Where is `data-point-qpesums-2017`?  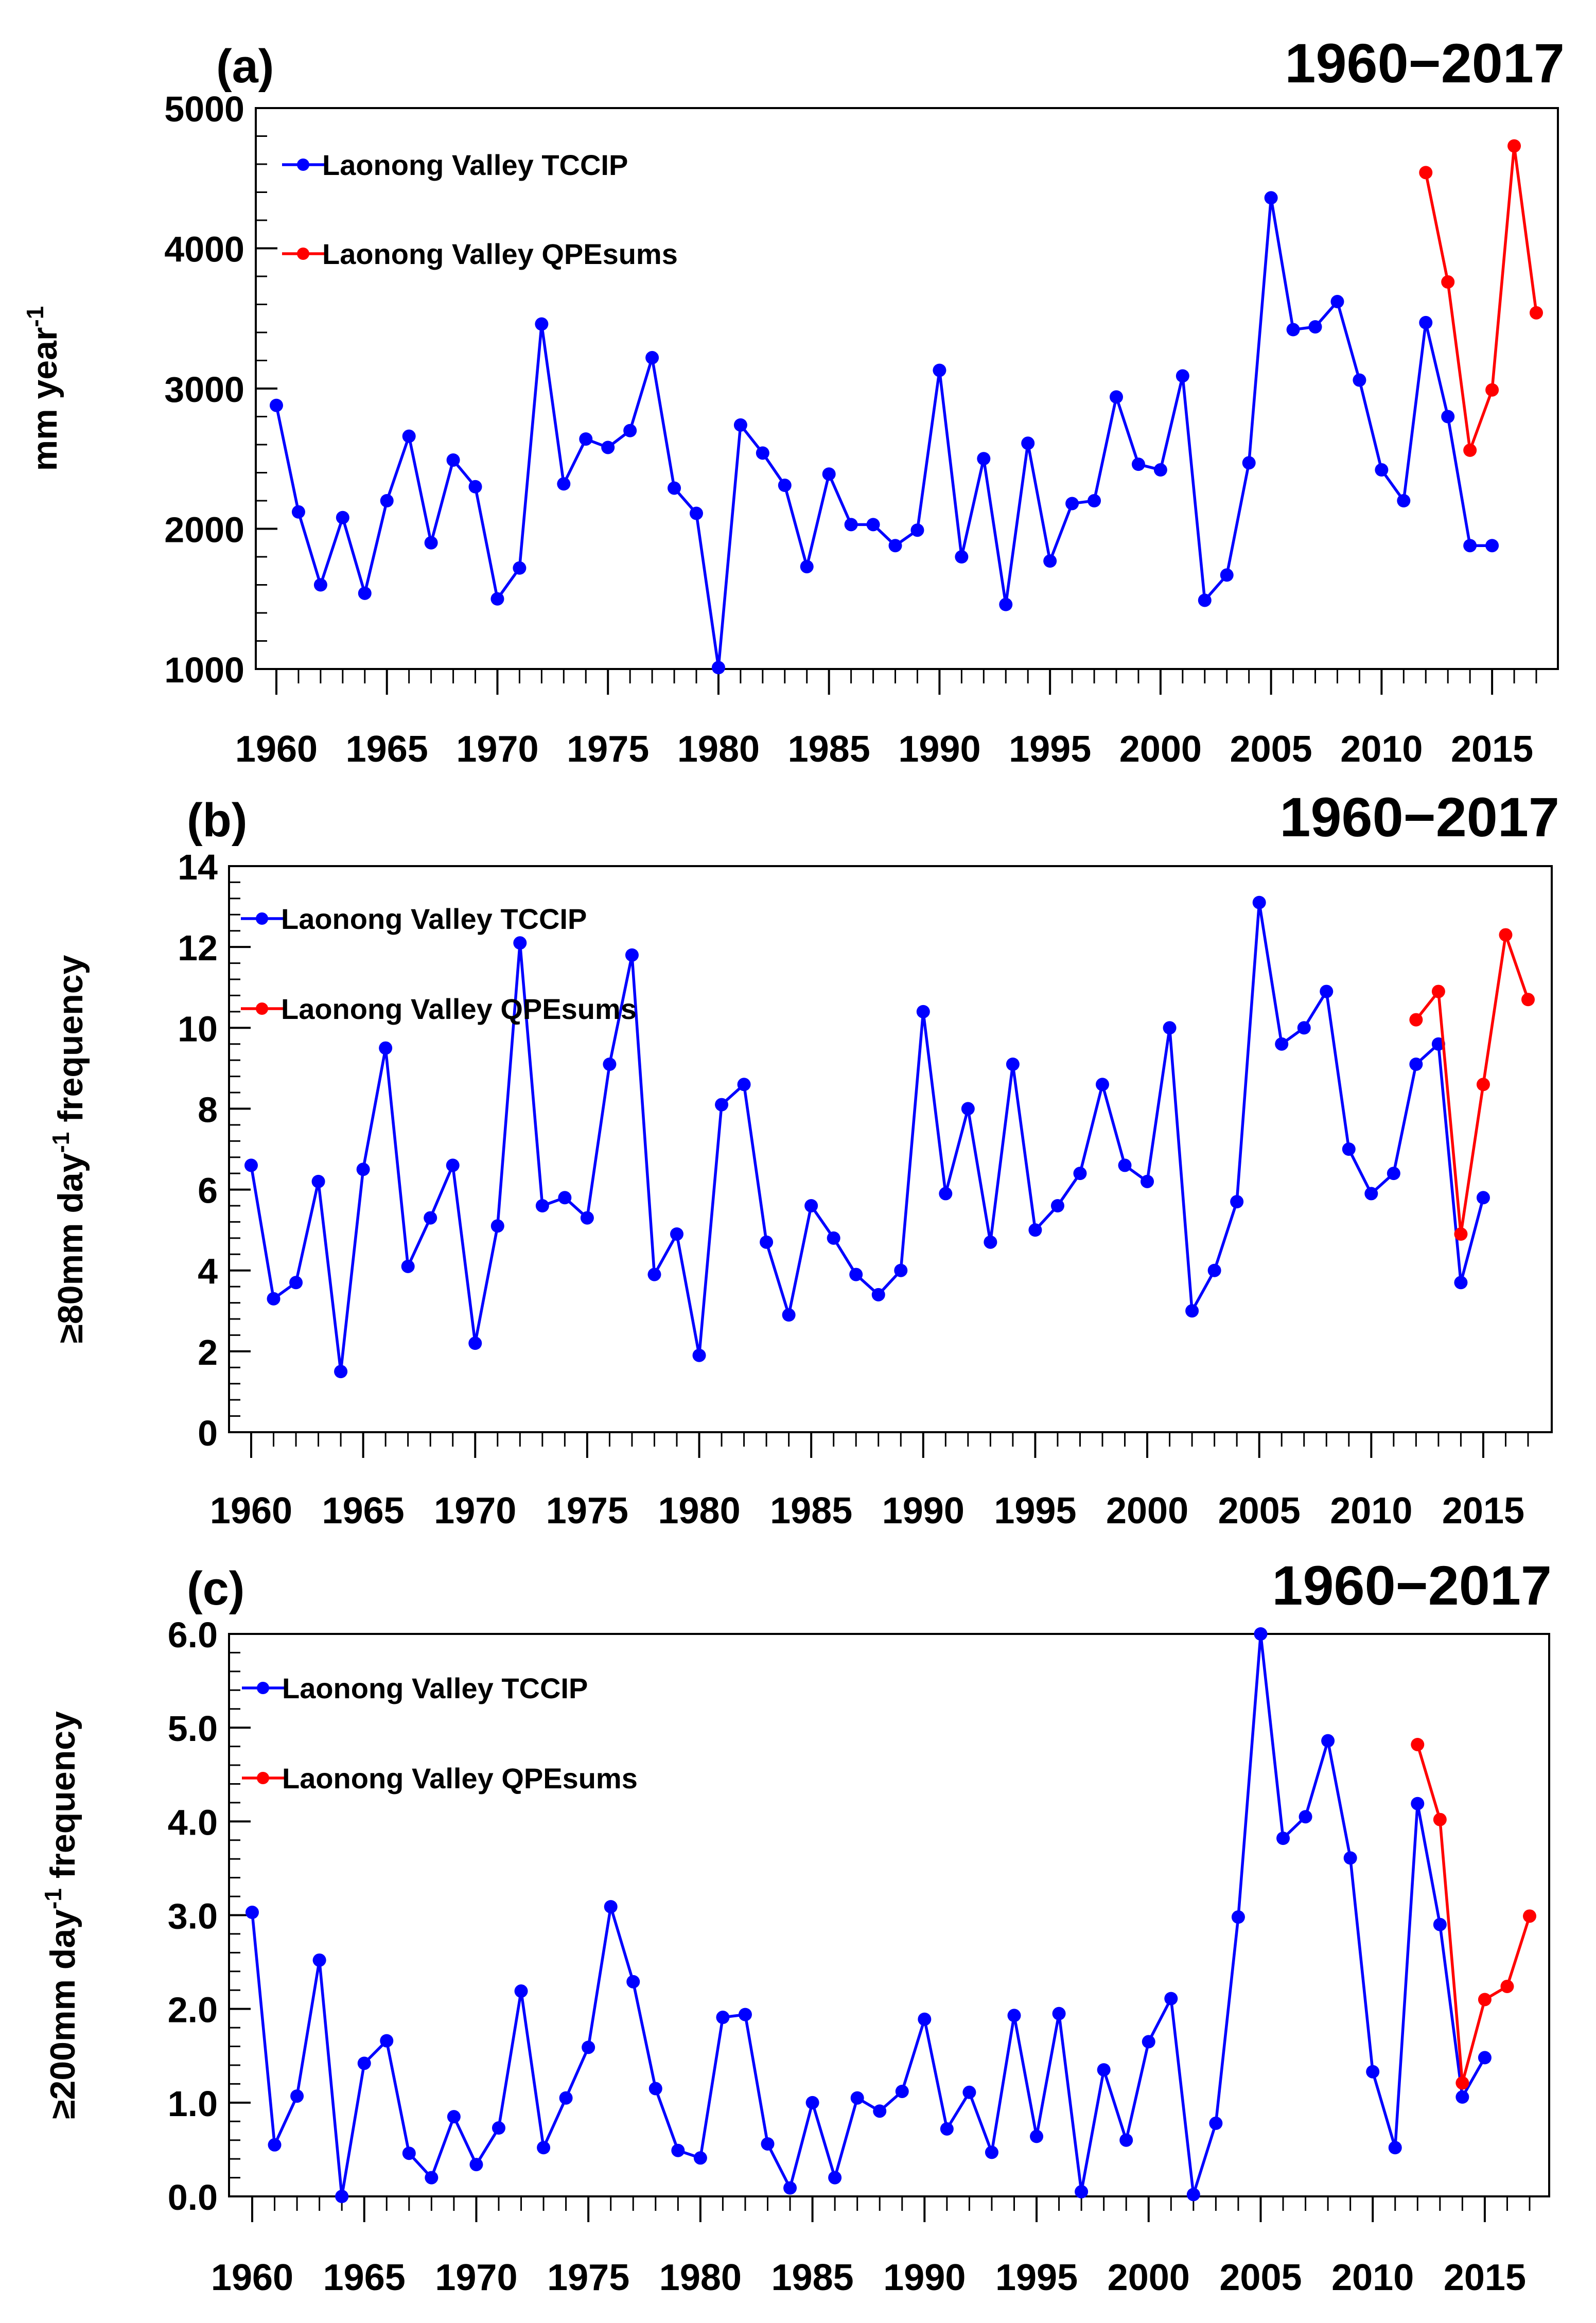 data-point-qpesums-2017 is located at coordinates (1529, 1916).